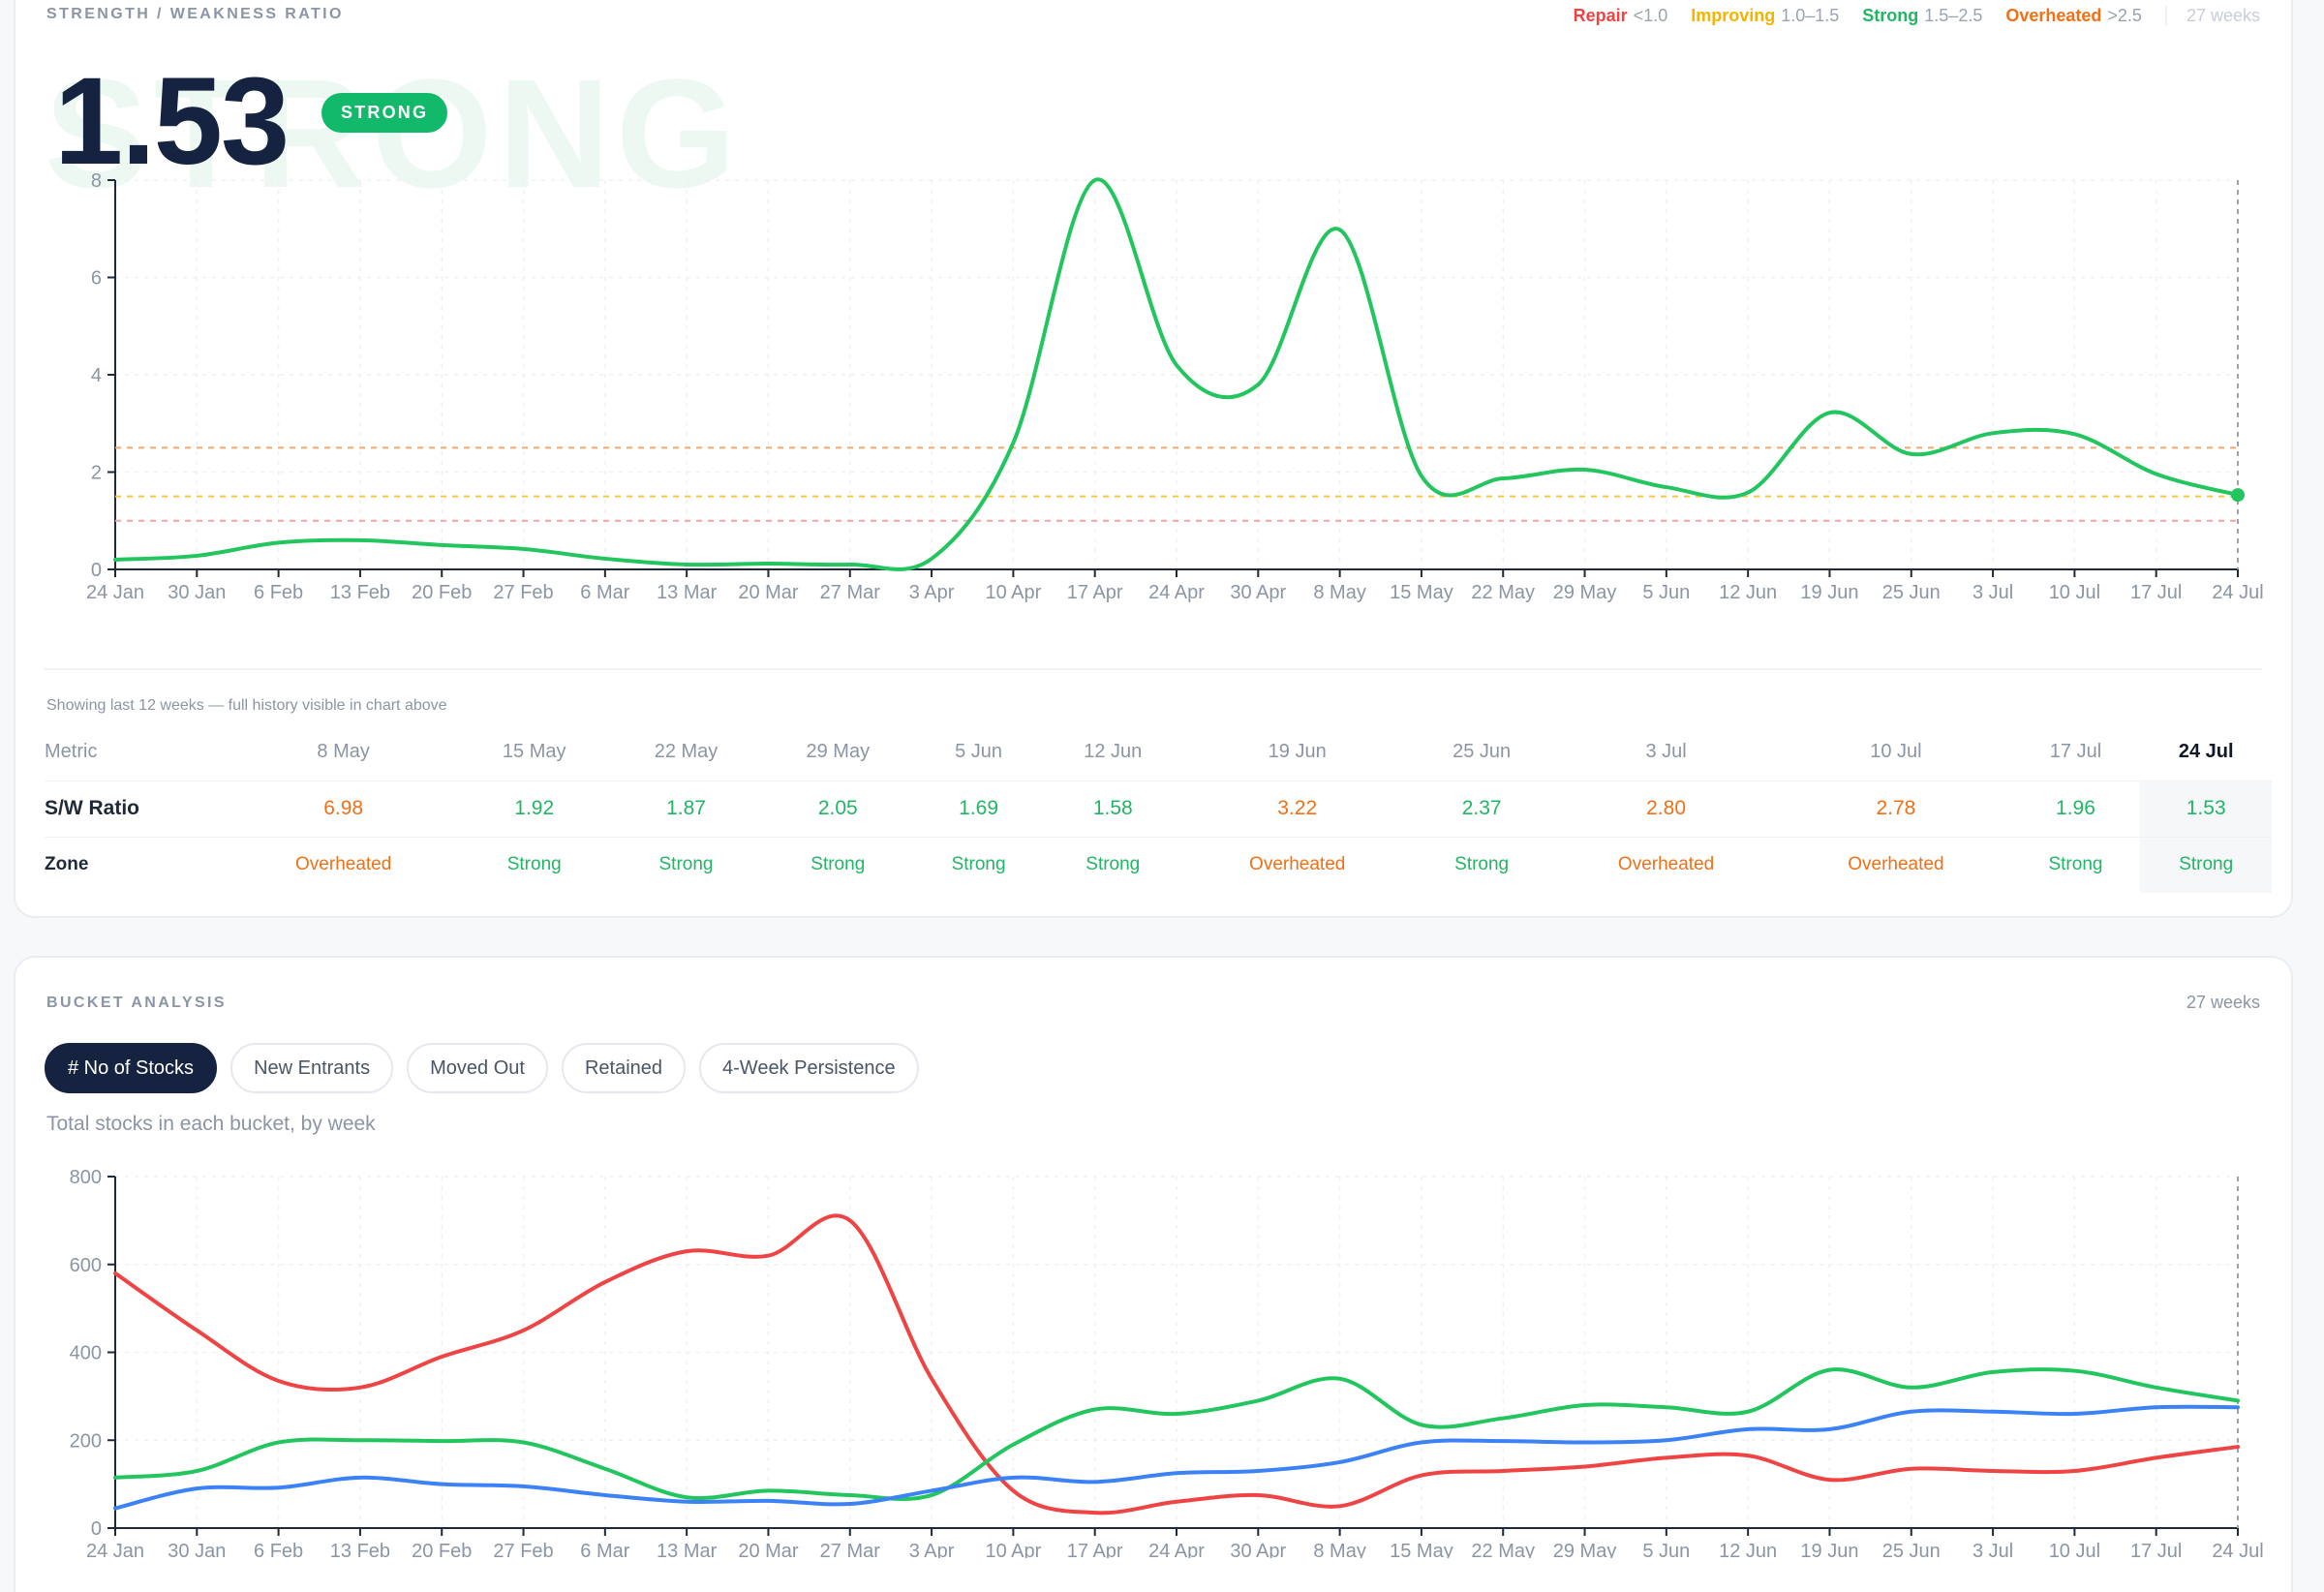  What do you see at coordinates (2206, 753) in the screenshot?
I see `week-header: 24 Jul` at bounding box center [2206, 753].